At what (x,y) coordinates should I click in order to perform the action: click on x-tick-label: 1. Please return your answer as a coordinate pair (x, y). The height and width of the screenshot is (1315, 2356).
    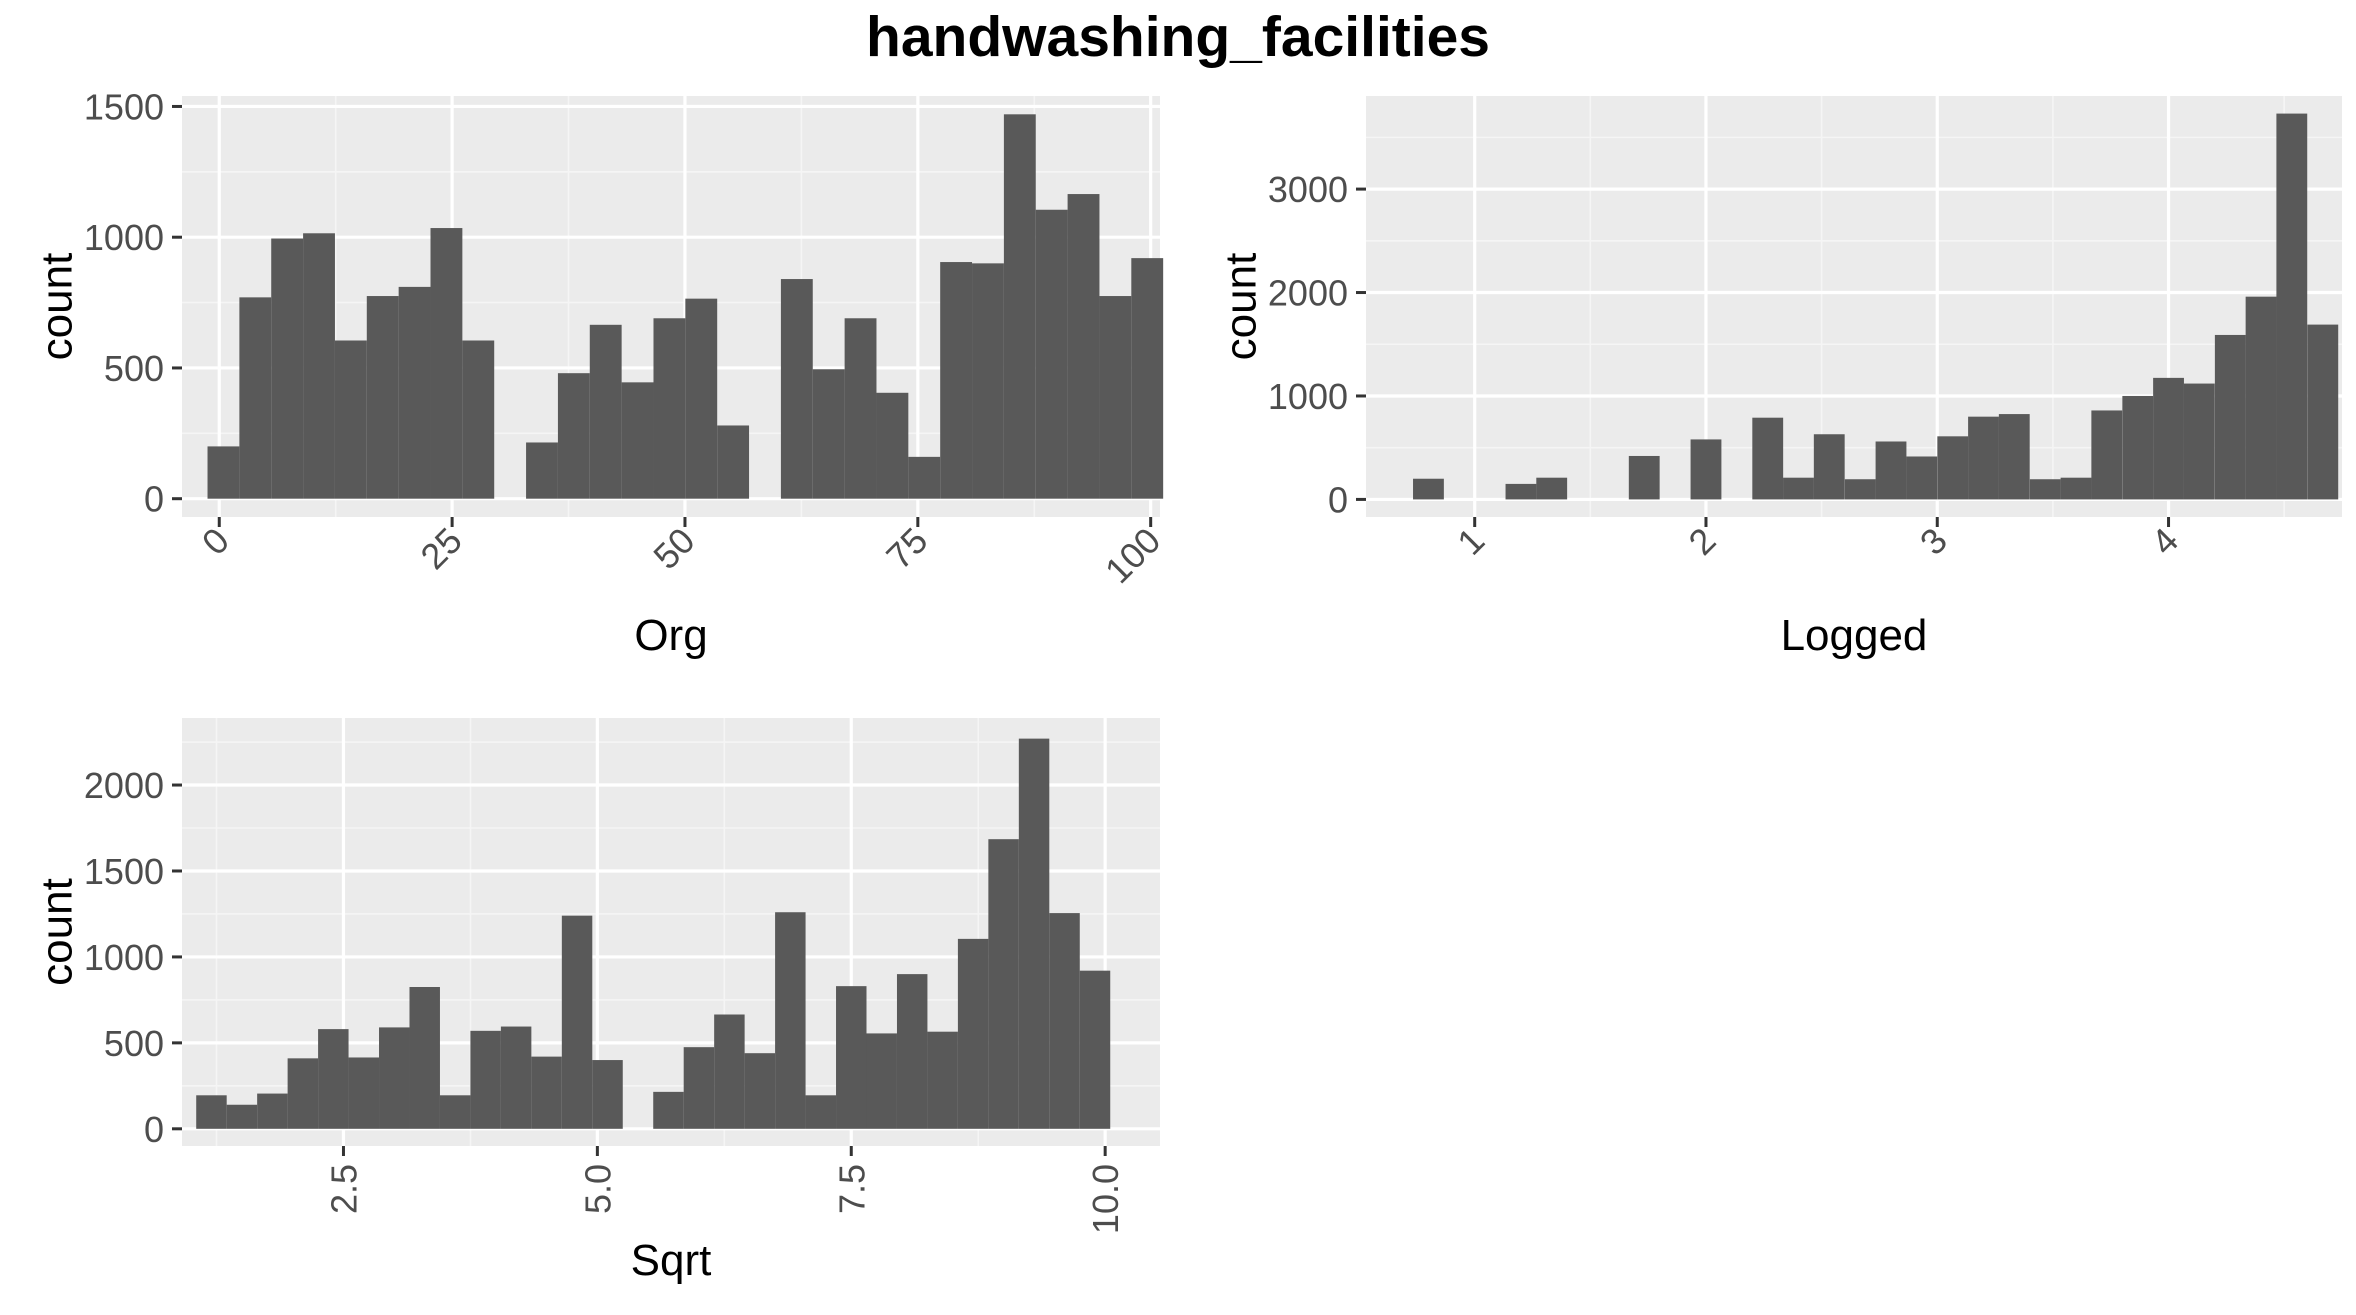
    Looking at the image, I should click on (1470, 541).